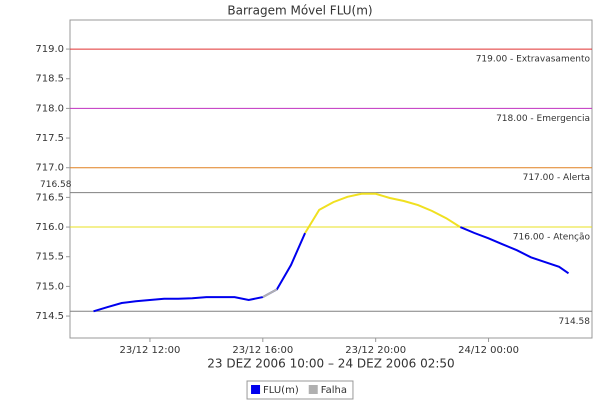  What do you see at coordinates (533, 60) in the screenshot?
I see `threshold-label: 719.00 - Extravasamento` at bounding box center [533, 60].